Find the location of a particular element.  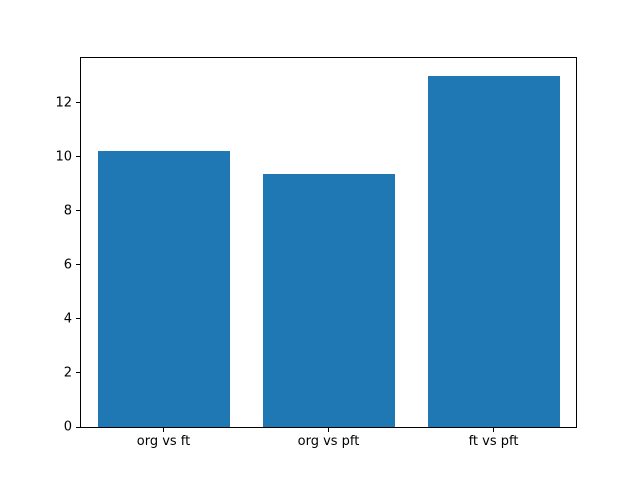

bar-org-vs-pft is located at coordinates (328, 300).